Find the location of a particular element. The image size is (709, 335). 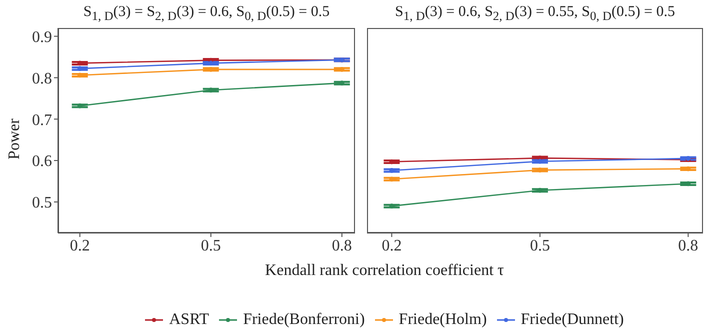

legend-label: Friede(Dunnett) is located at coordinates (572, 320).